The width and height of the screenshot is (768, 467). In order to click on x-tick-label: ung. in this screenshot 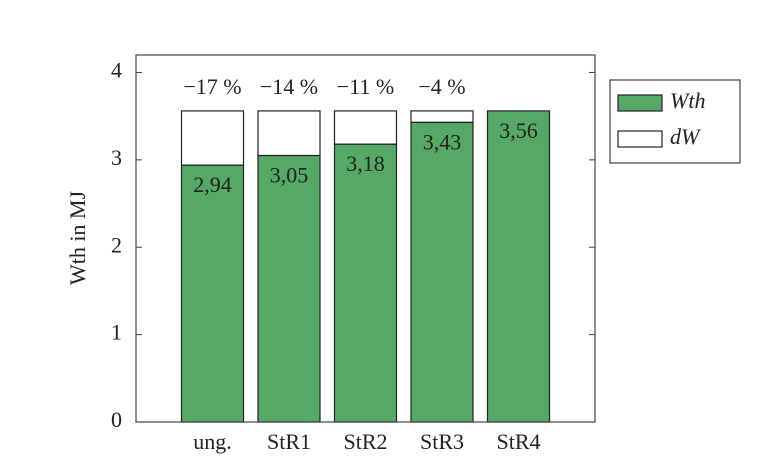, I will do `click(212, 441)`.